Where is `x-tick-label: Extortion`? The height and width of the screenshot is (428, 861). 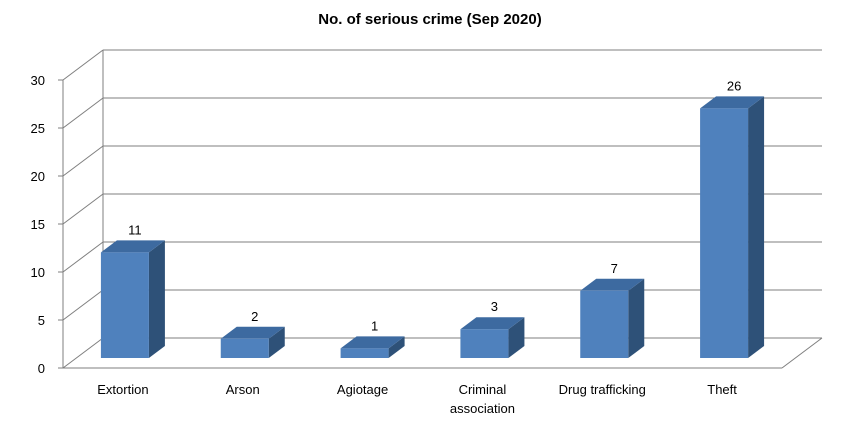 x-tick-label: Extortion is located at coordinates (122, 389).